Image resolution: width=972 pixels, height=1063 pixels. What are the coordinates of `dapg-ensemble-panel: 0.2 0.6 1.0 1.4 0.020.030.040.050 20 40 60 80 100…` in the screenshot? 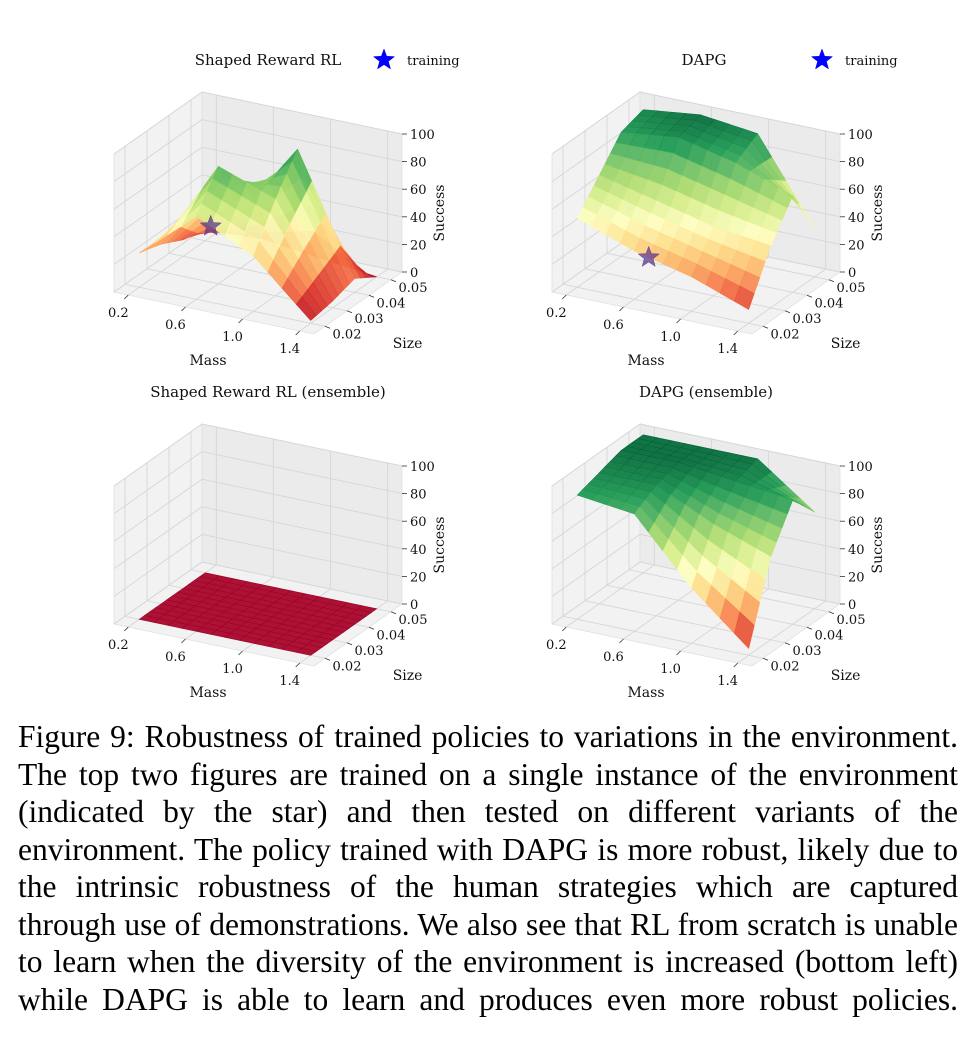 It's located at (716, 541).